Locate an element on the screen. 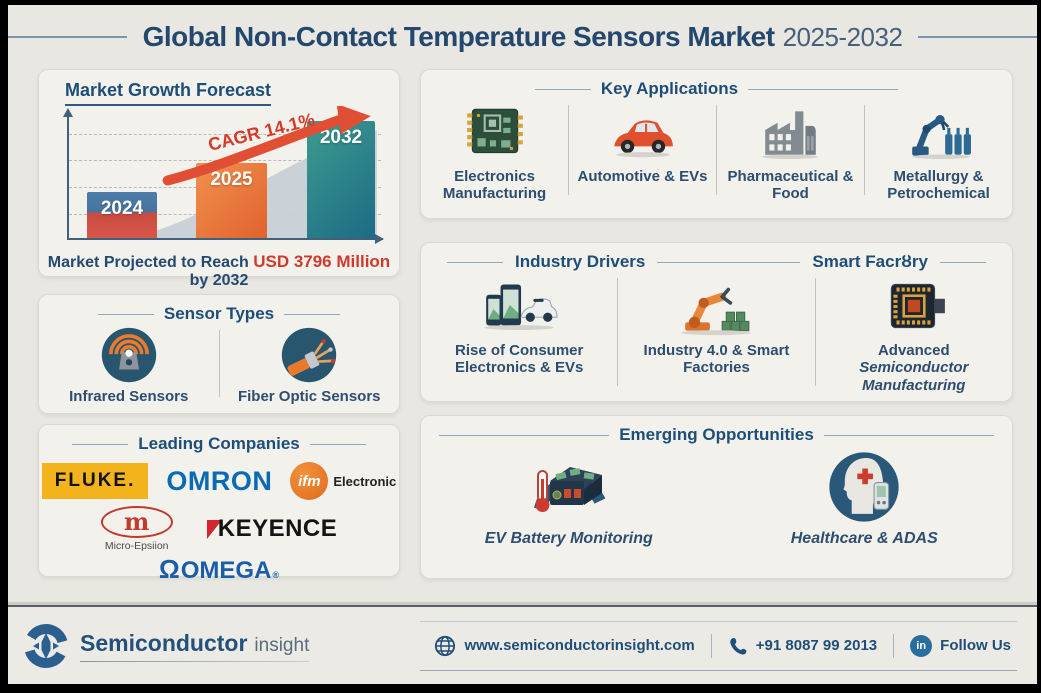  semiconductor-insight-logo-icon is located at coordinates (46, 645).